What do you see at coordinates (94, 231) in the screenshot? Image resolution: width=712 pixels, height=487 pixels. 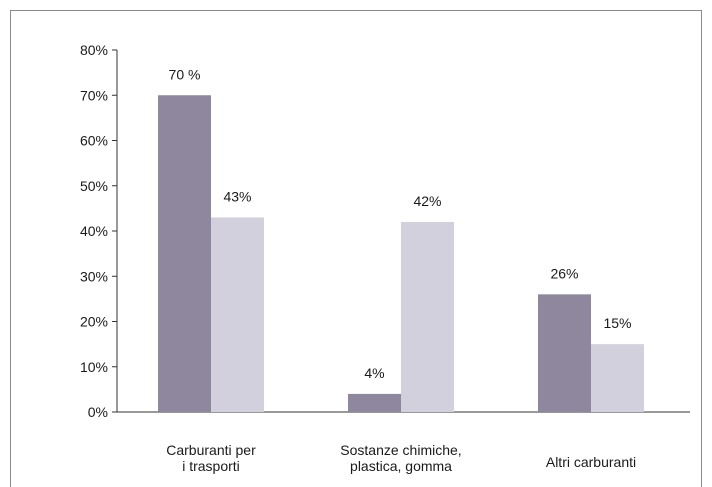 I see `y-tick-label: 40%` at bounding box center [94, 231].